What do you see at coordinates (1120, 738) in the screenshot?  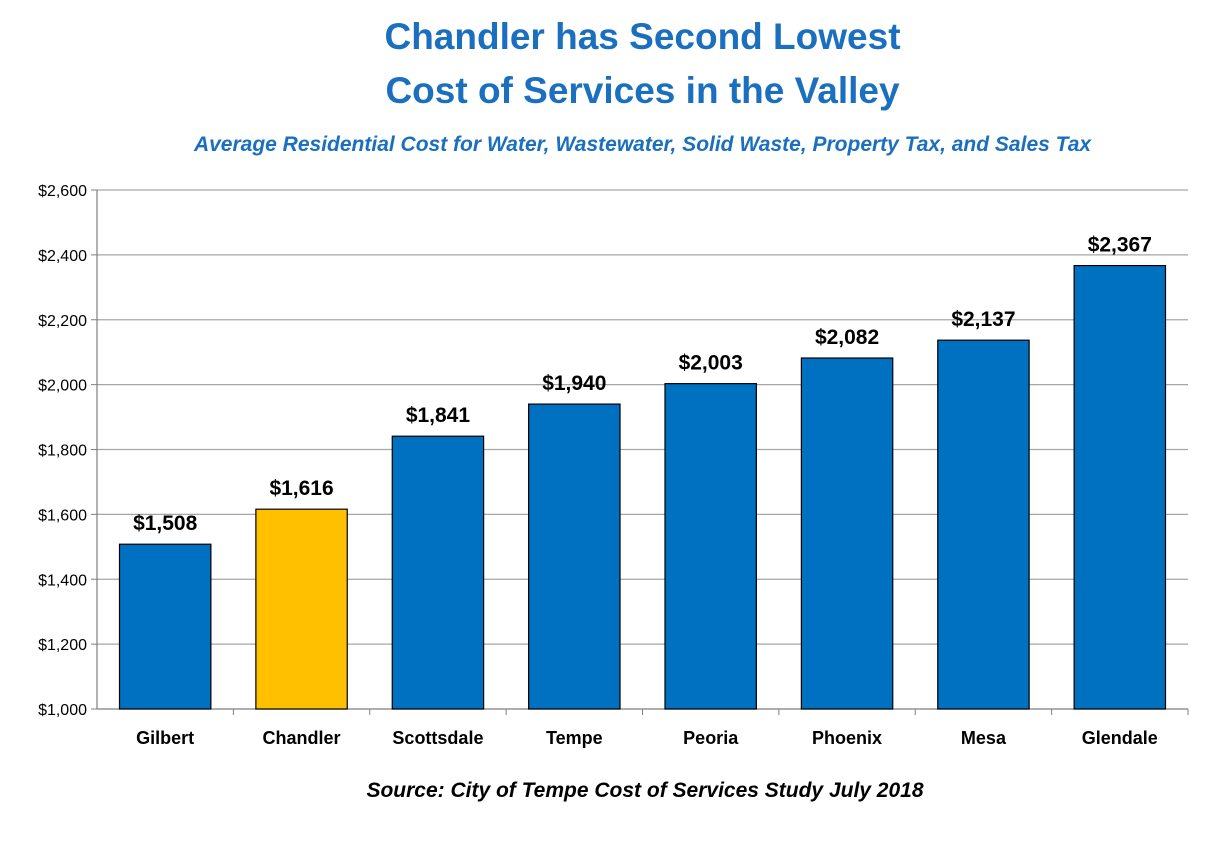 I see `category-label-glendale: Glendale` at bounding box center [1120, 738].